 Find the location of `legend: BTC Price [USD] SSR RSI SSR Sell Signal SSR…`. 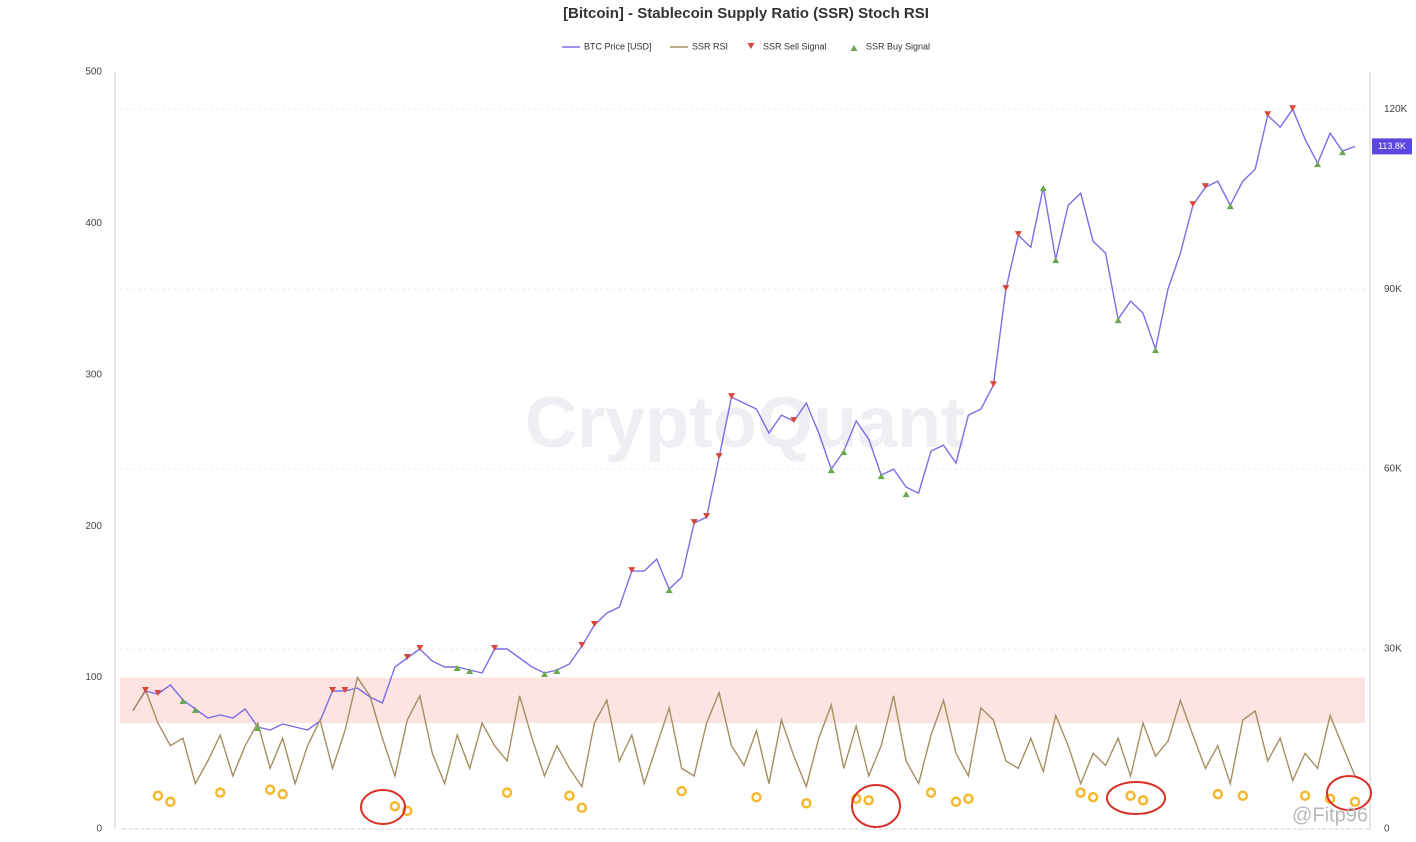

legend: BTC Price [USD] SSR RSI SSR Sell Signal SSR… is located at coordinates (746, 46).